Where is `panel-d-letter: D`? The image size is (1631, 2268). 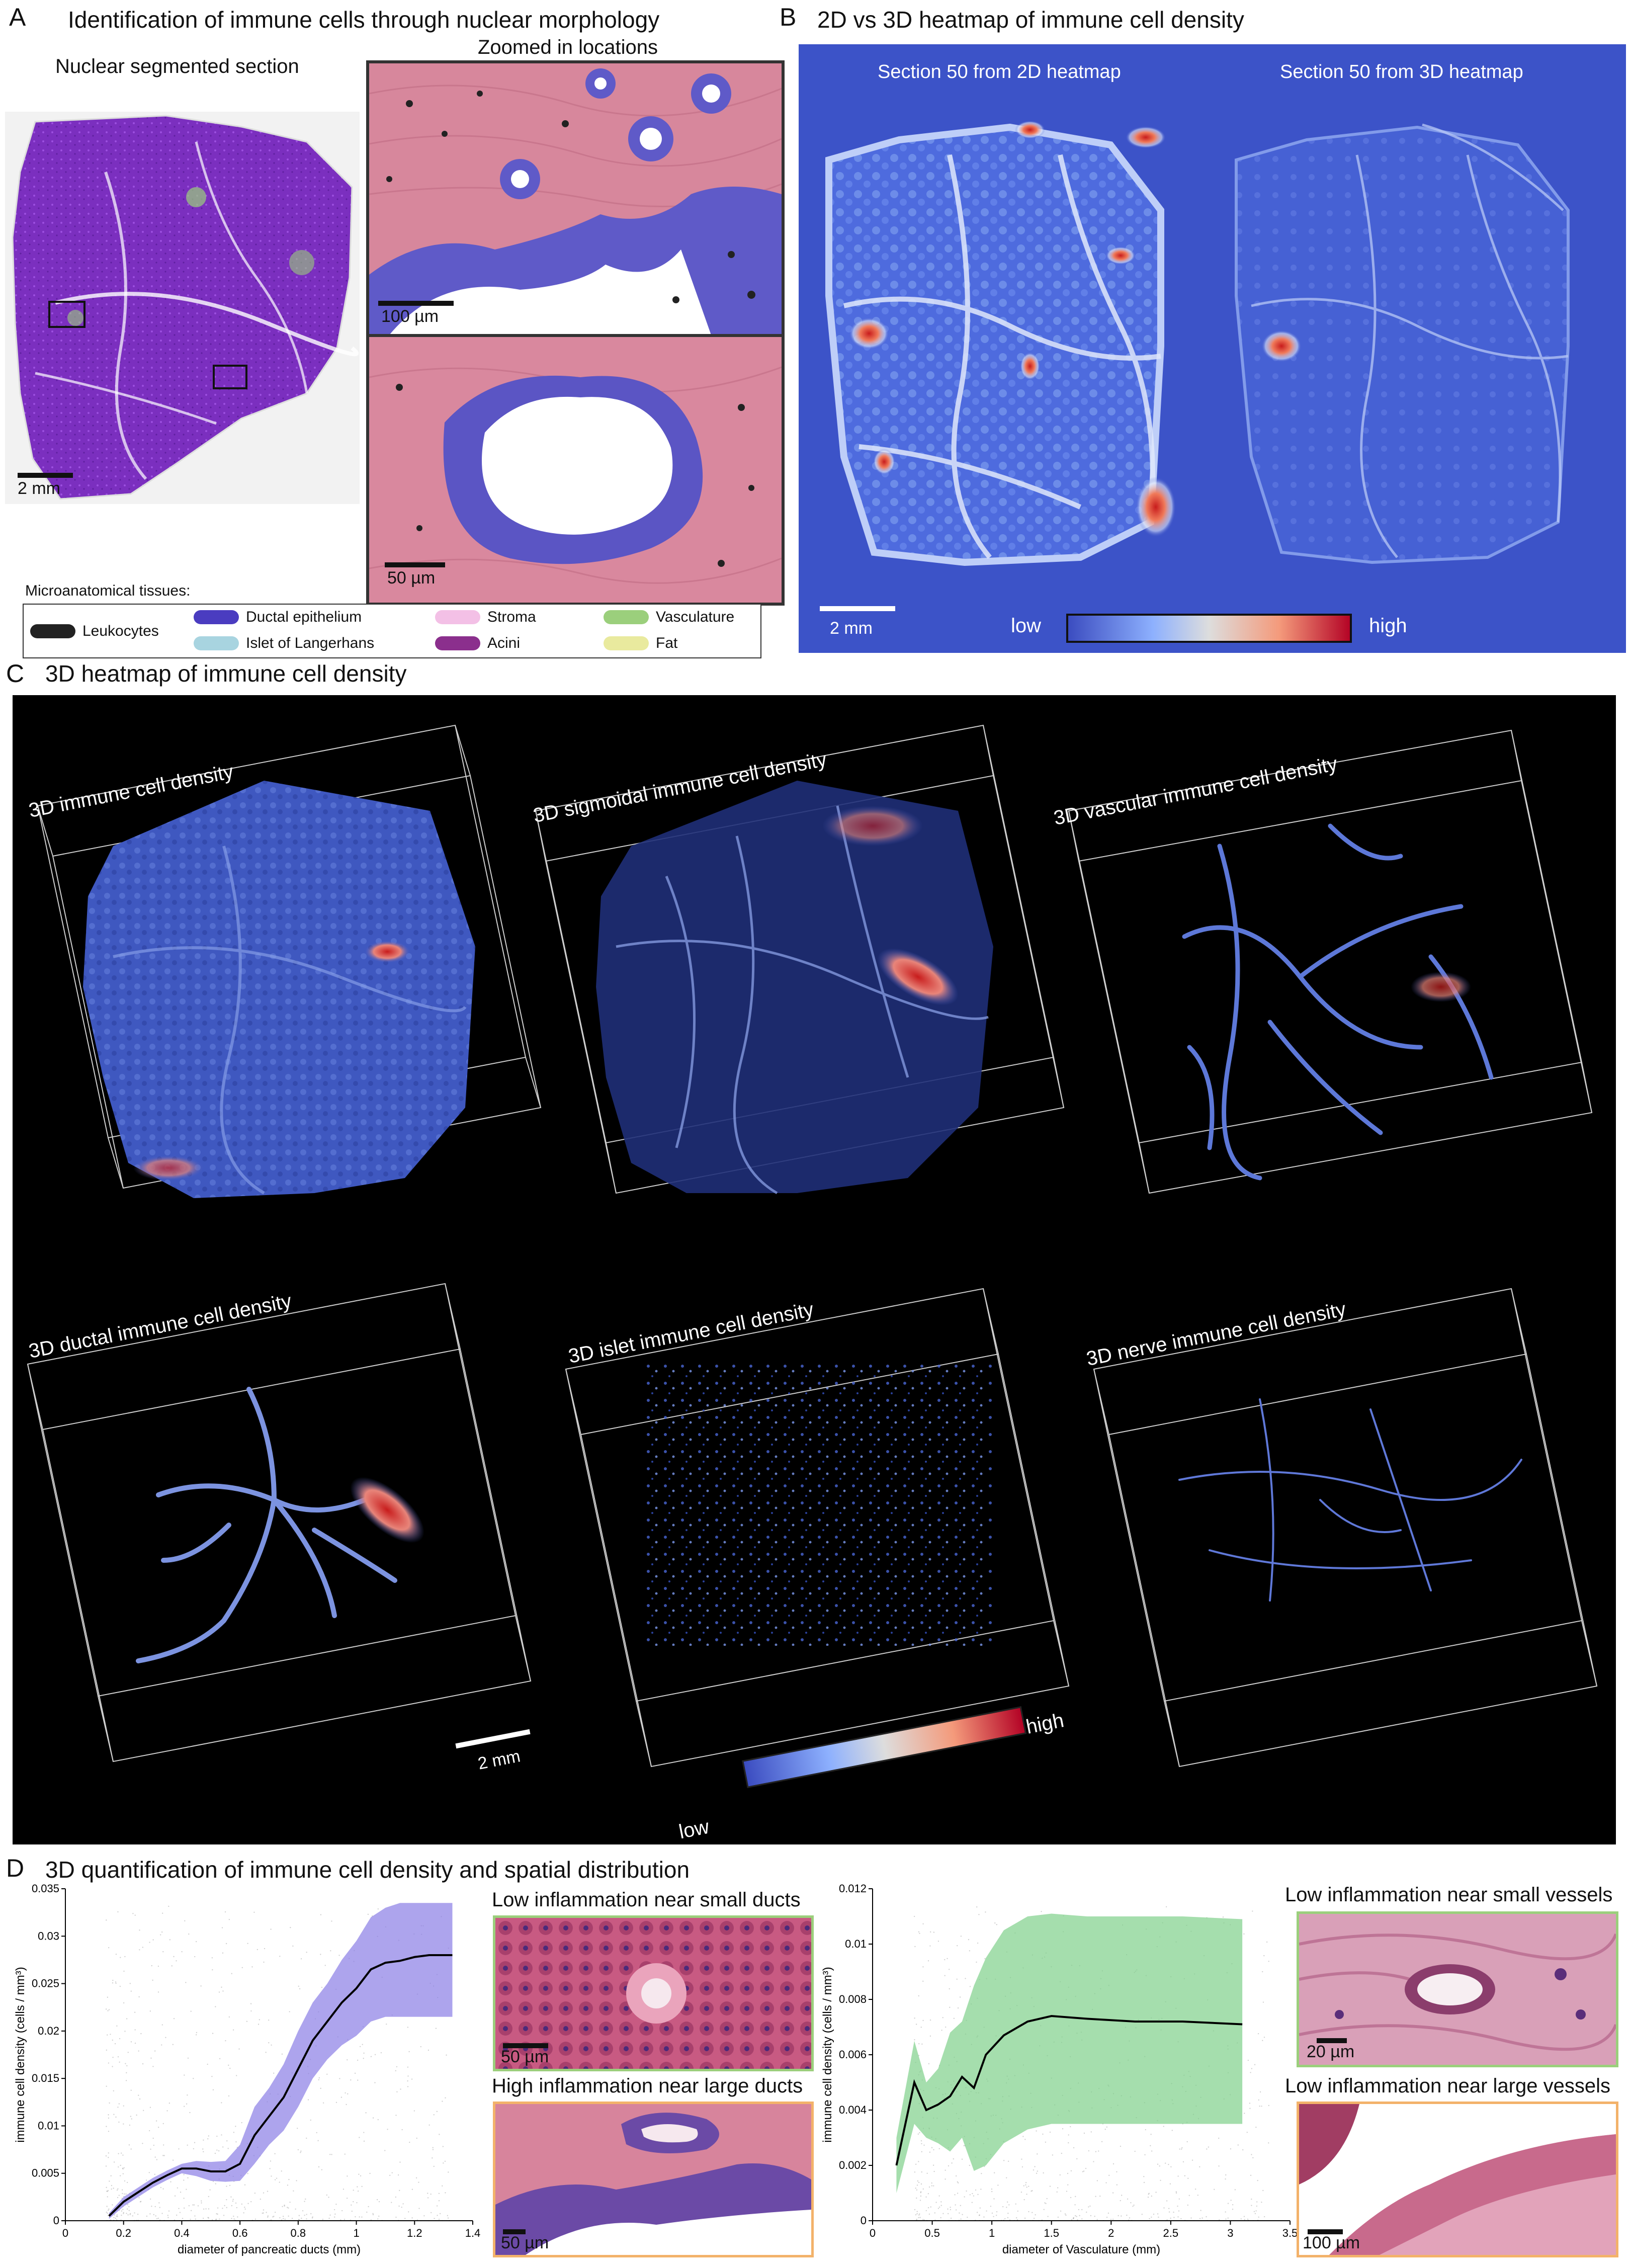 panel-d-letter: D is located at coordinates (15, 1868).